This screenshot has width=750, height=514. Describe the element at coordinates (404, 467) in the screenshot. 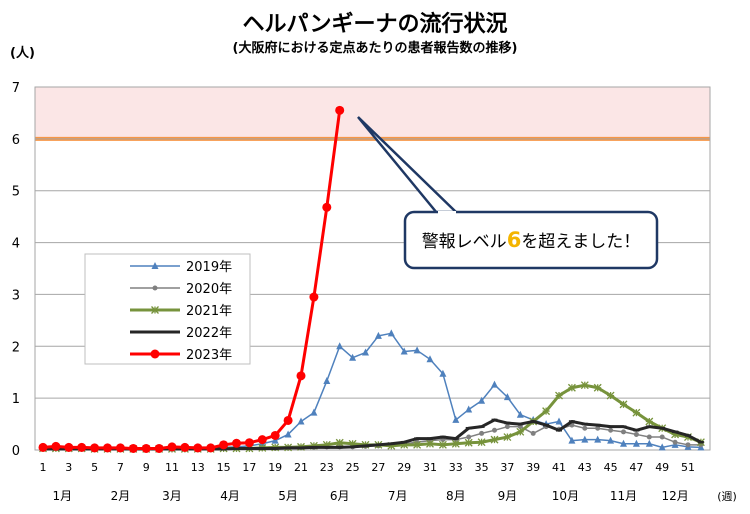

I see `x-tick-label: 29` at that location.